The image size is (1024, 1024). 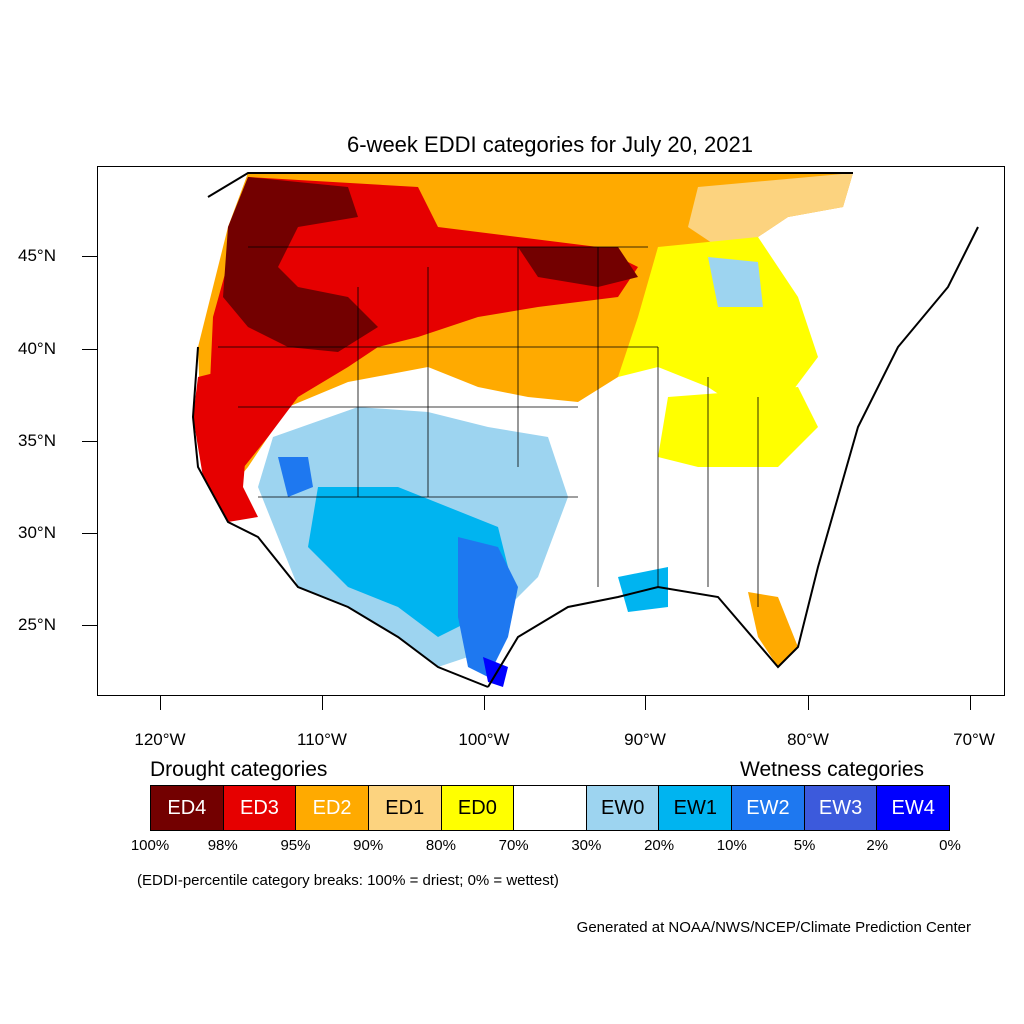 I want to click on lat-label-40: 40°N, so click(x=37, y=348).